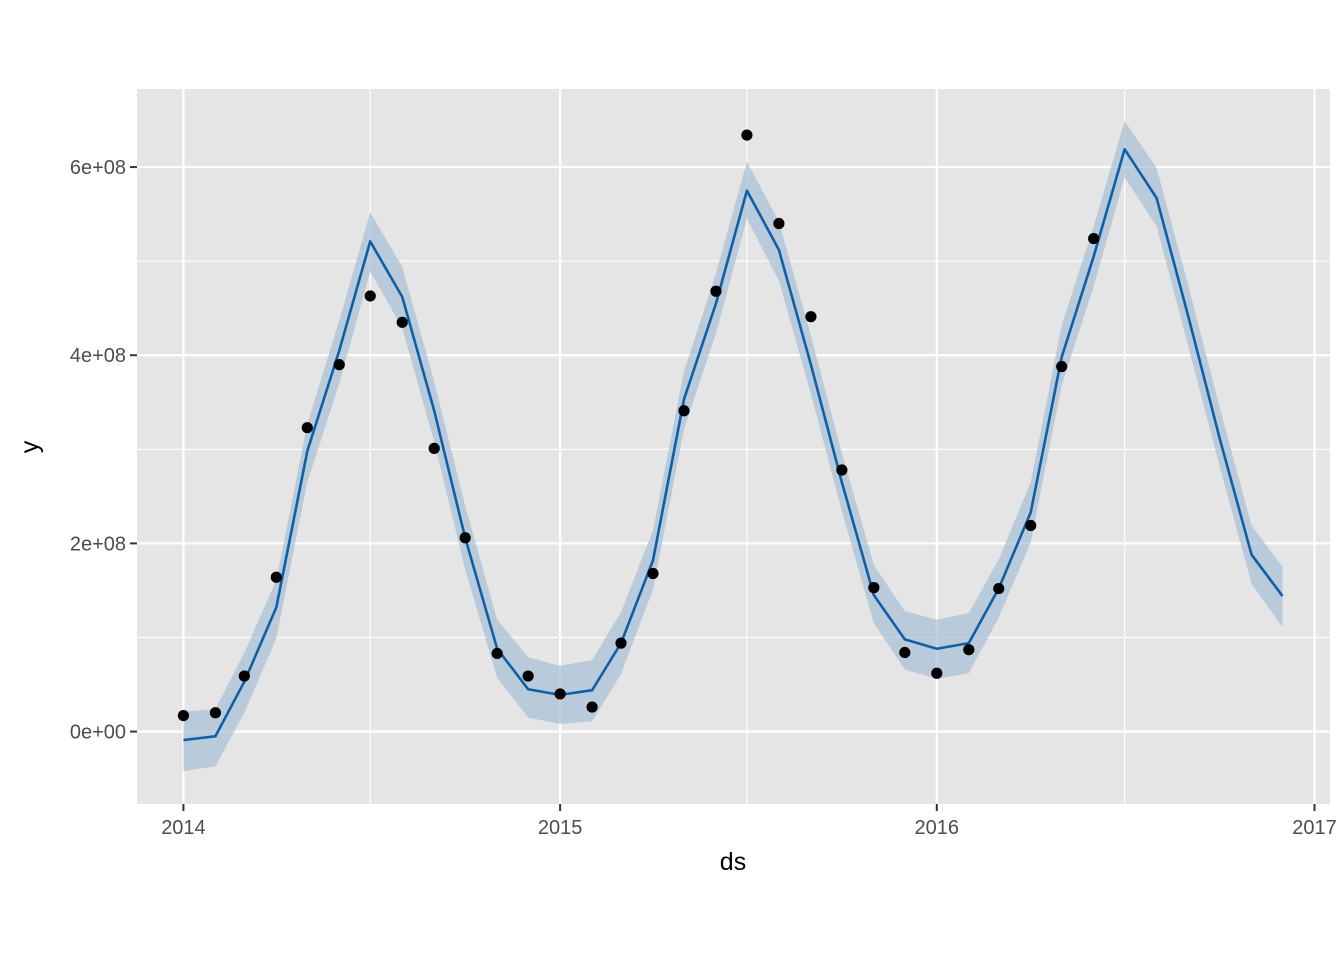 Image resolution: width=1344 pixels, height=960 pixels. I want to click on y-tick-label: 4e+08, so click(98, 356).